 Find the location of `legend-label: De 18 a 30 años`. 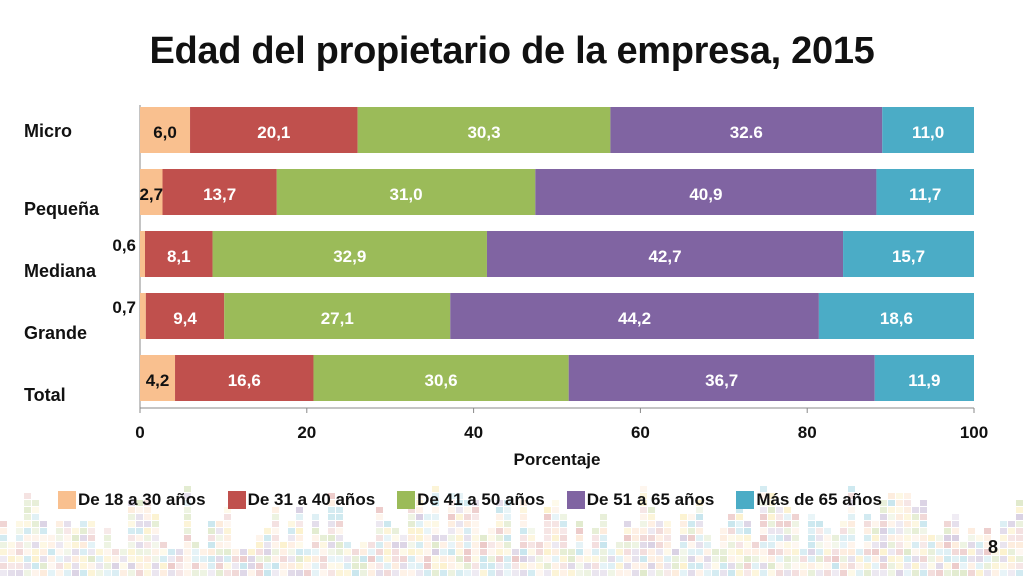

legend-label: De 18 a 30 años is located at coordinates (142, 499).